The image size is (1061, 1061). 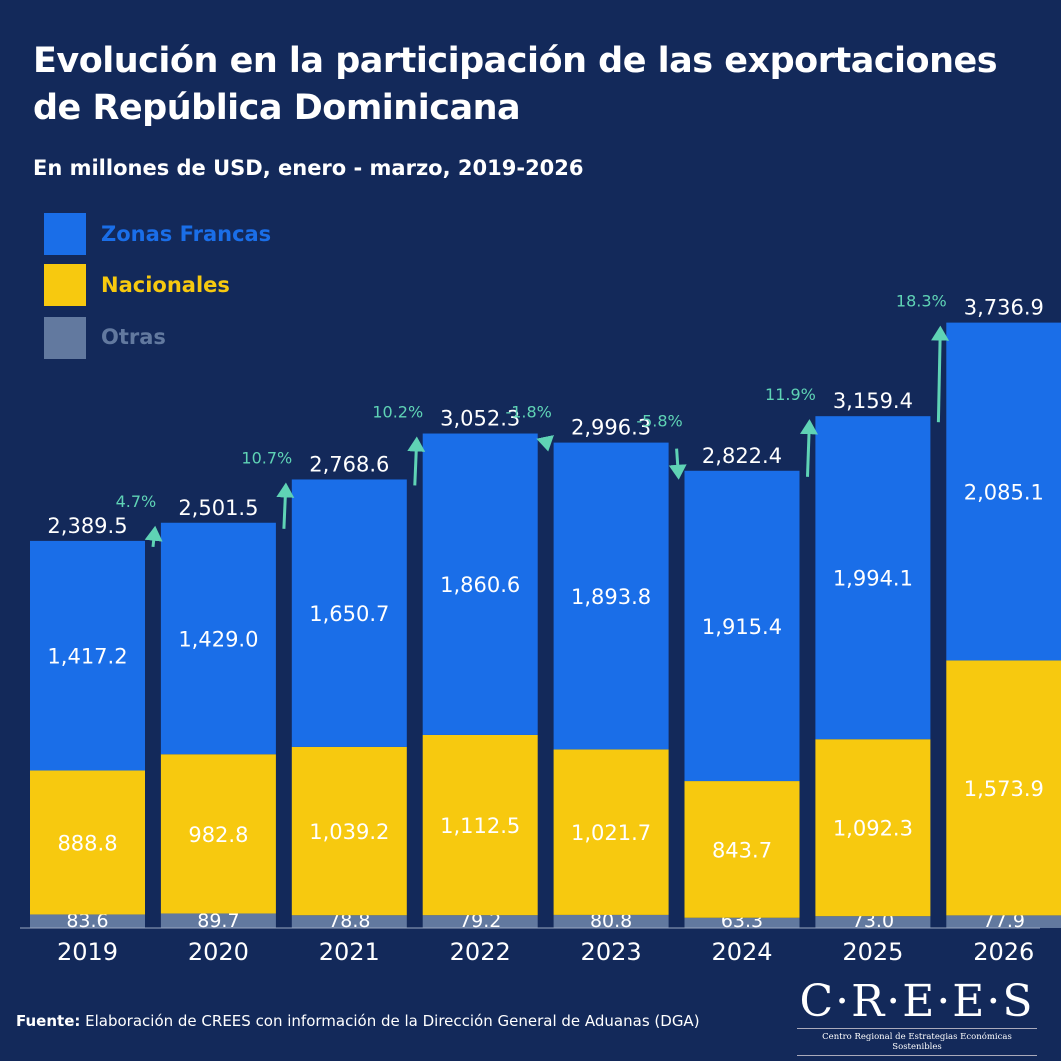 What do you see at coordinates (65, 338) in the screenshot?
I see `legend-swatch-otras` at bounding box center [65, 338].